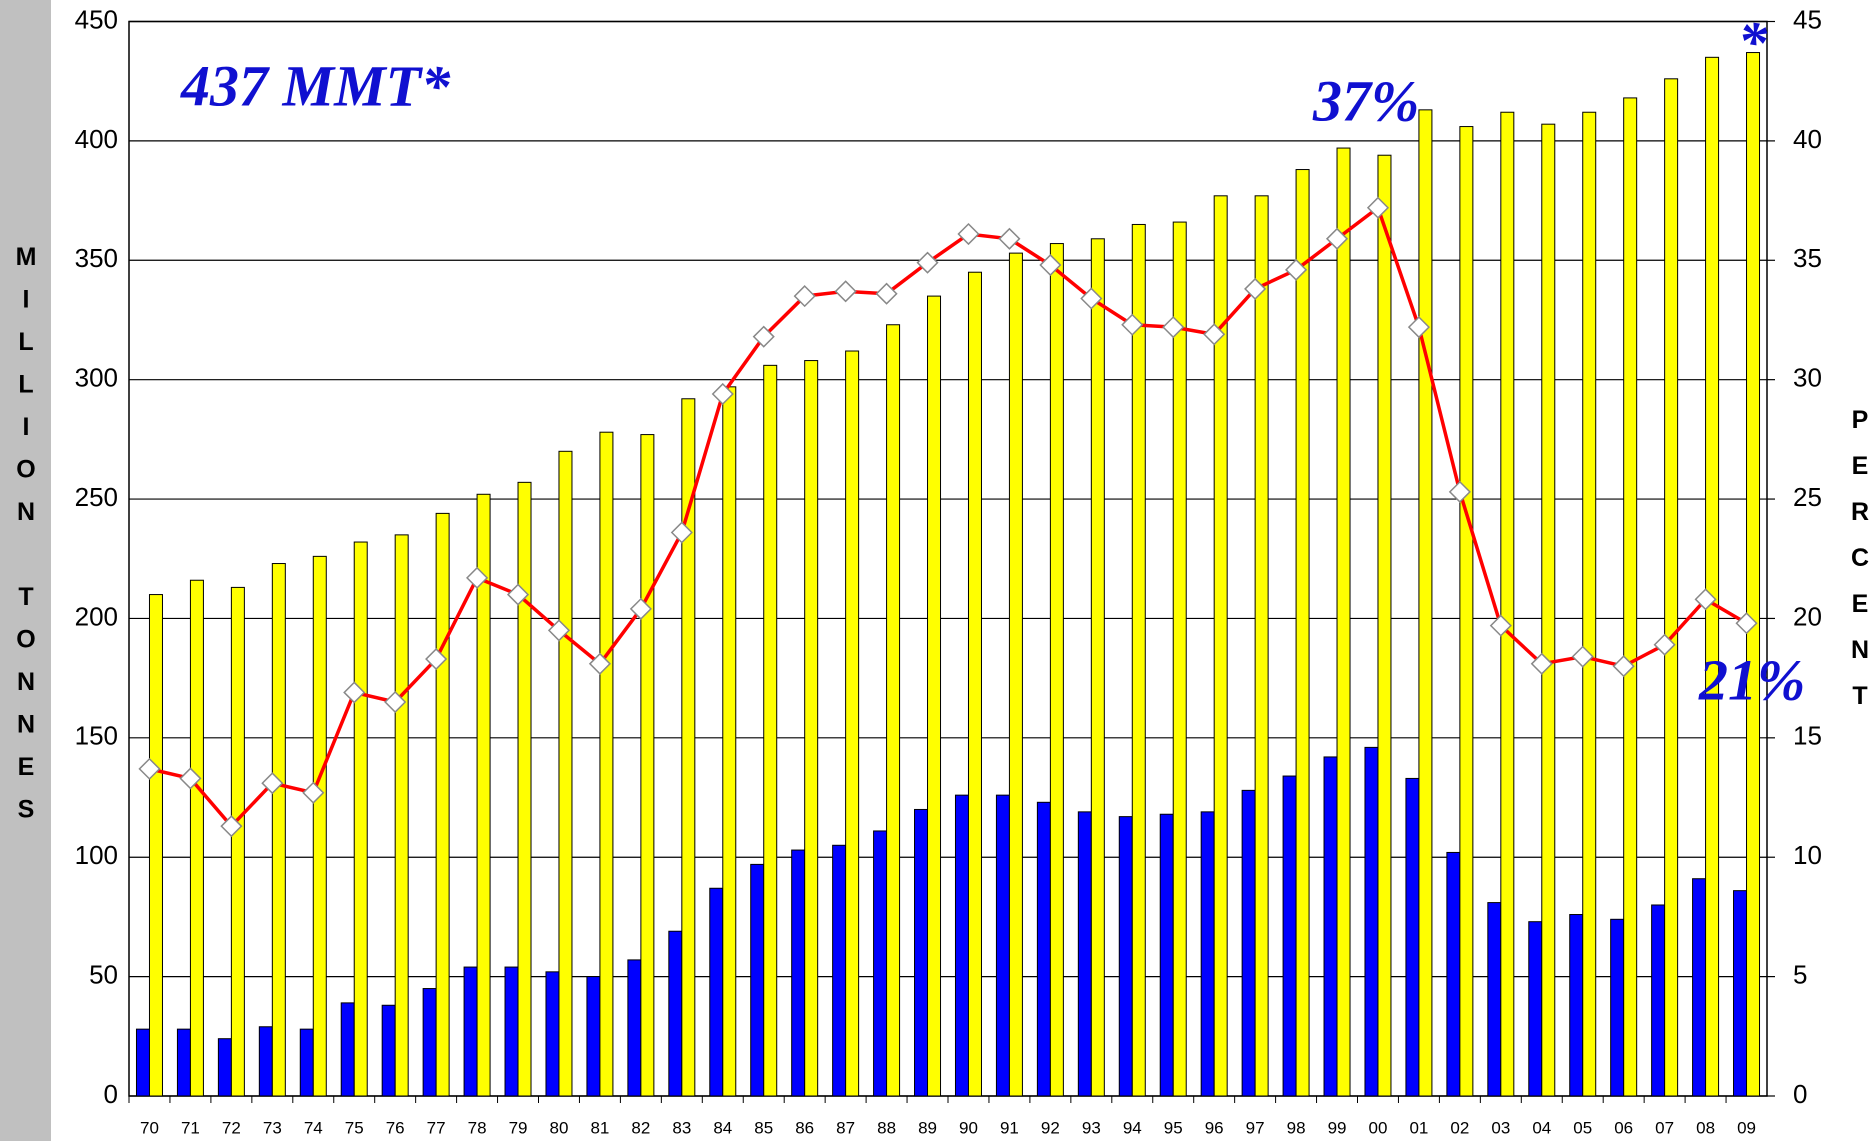 This screenshot has width=1874, height=1141. Describe the element at coordinates (1807, 497) in the screenshot. I see `y2-tick-label: 25` at that location.